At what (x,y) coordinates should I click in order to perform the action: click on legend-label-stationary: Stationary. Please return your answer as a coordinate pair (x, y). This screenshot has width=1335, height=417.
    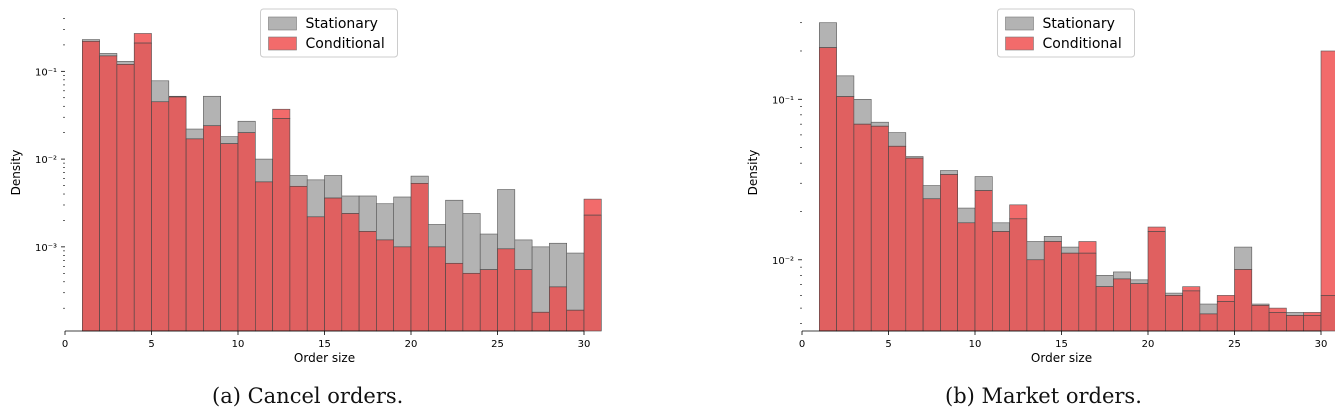
    Looking at the image, I should click on (342, 24).